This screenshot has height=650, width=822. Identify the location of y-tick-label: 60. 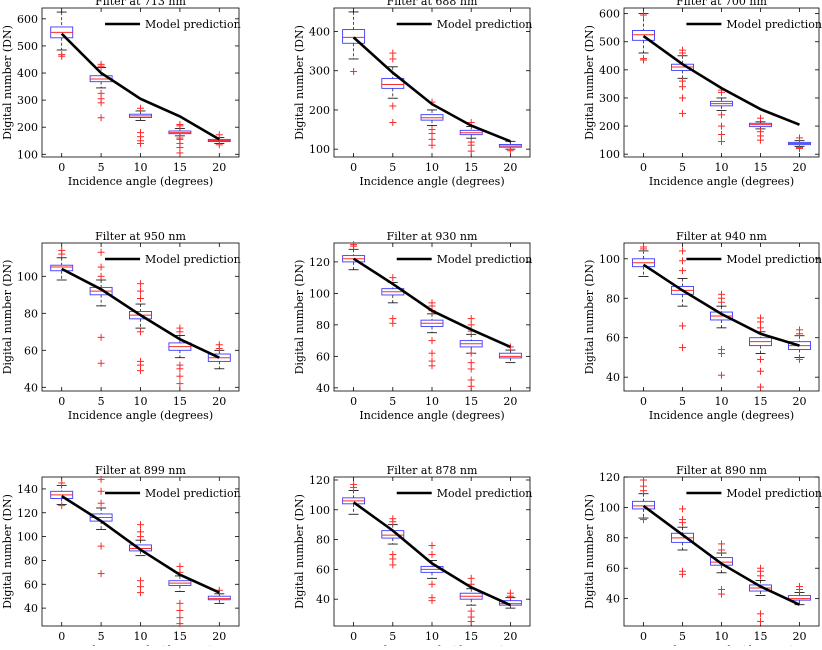
(613, 338).